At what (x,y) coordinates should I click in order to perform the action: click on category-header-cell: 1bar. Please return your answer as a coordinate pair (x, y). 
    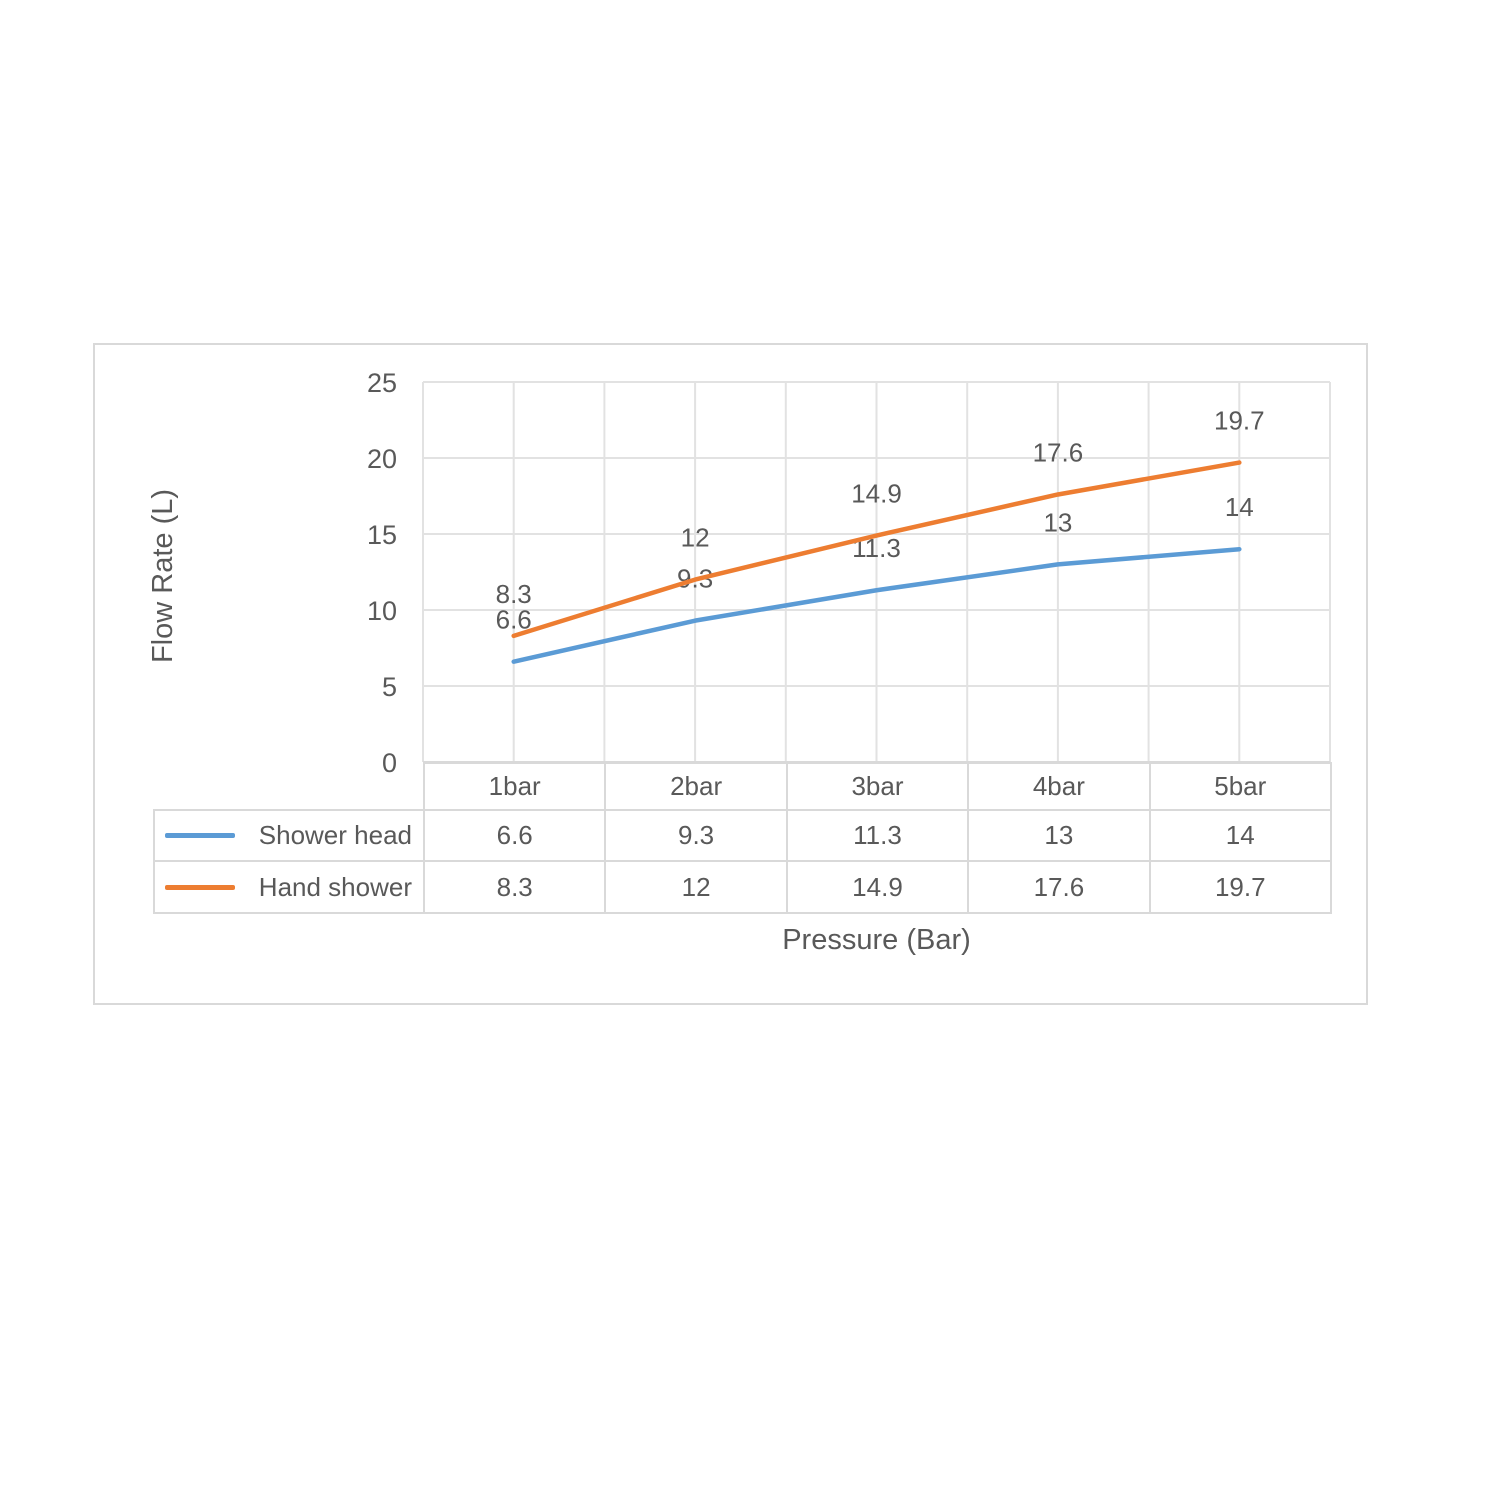
    Looking at the image, I should click on (514, 786).